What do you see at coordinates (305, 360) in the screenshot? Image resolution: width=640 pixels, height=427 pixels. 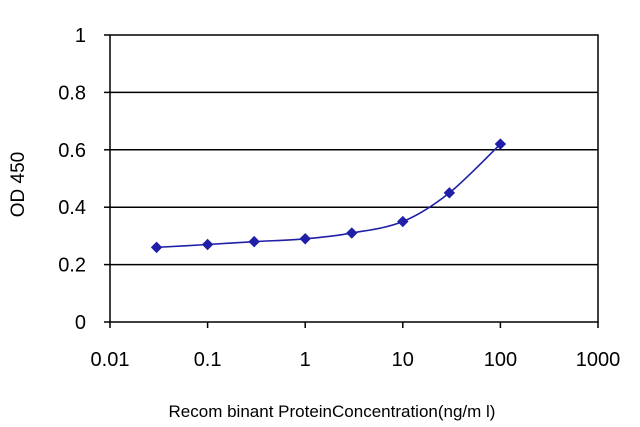 I see `x-tick-label: 1` at bounding box center [305, 360].